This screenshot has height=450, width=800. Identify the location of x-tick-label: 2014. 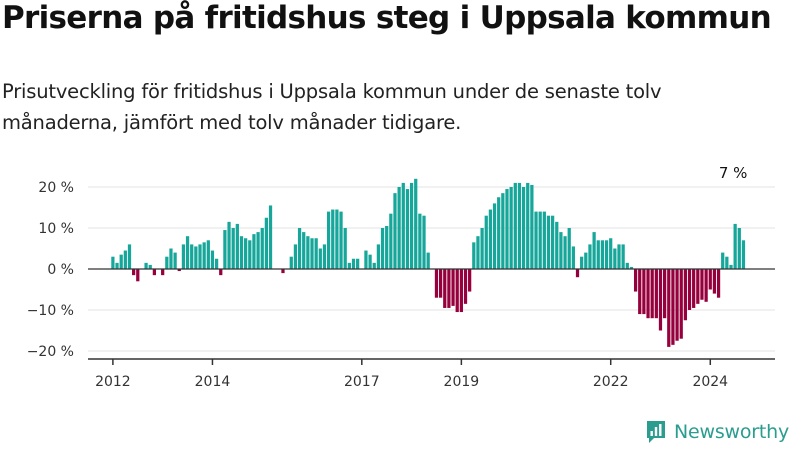
(213, 382).